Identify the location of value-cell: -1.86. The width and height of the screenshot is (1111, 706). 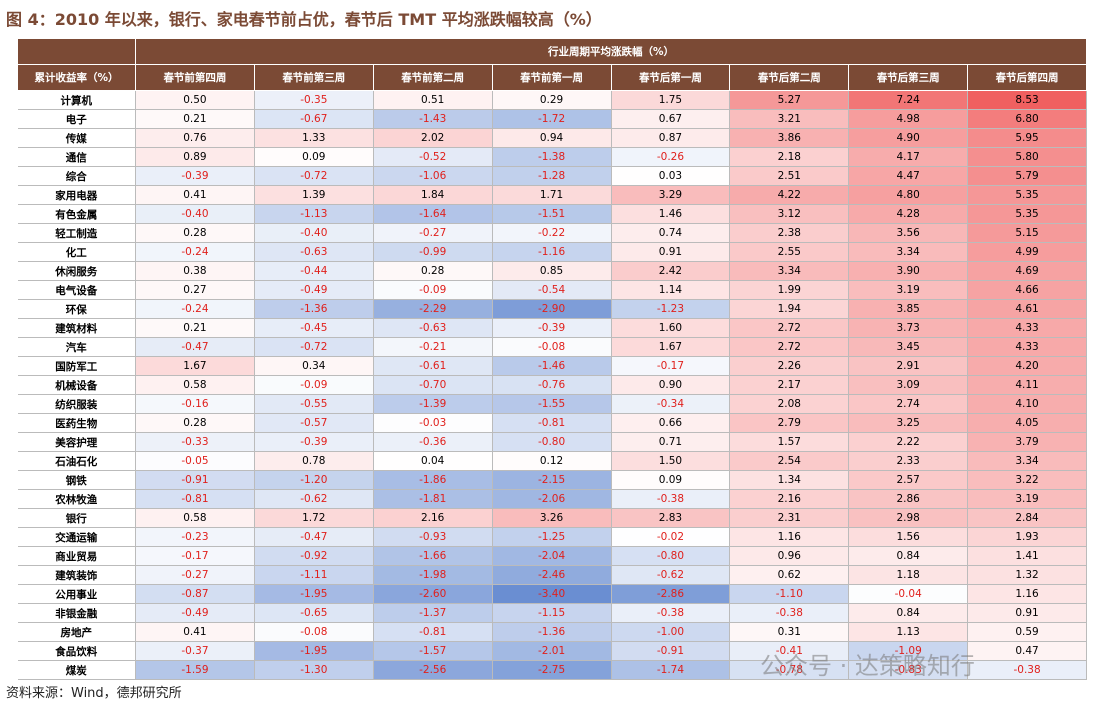
(432, 480).